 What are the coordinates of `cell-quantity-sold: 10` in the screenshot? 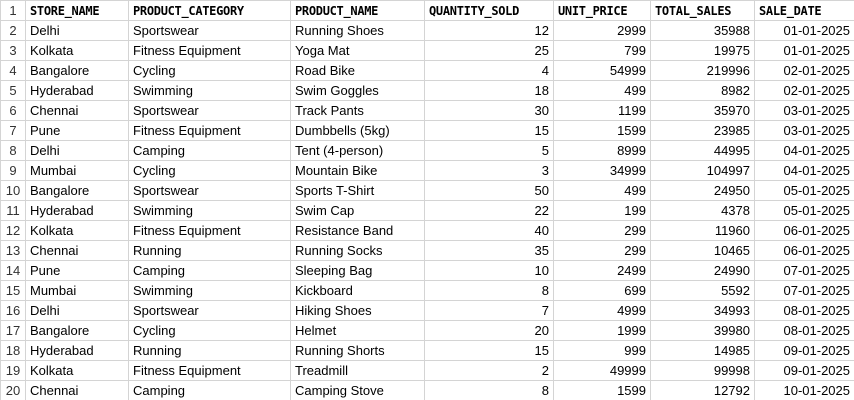 It's located at (489, 270).